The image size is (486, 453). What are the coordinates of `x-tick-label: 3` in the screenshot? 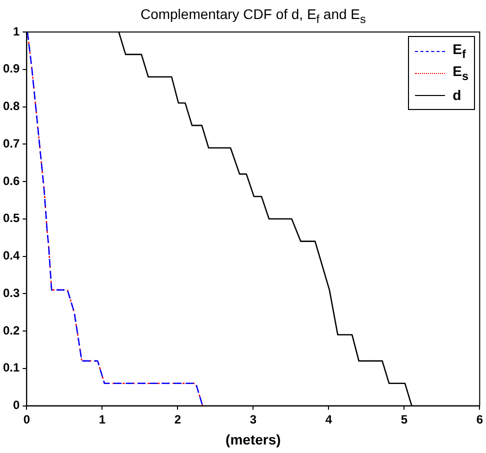 It's located at (253, 419).